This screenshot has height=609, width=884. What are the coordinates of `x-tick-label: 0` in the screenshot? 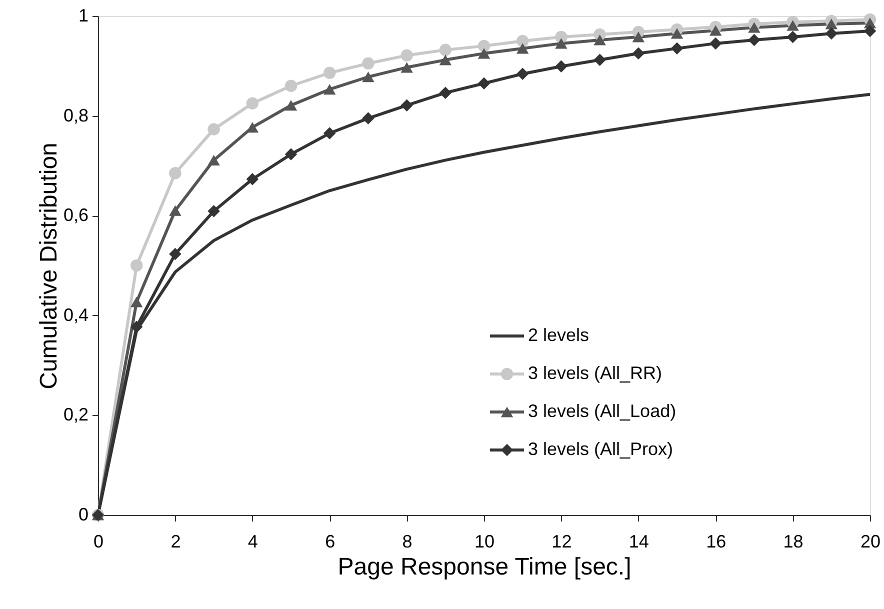 It's located at (98, 542).